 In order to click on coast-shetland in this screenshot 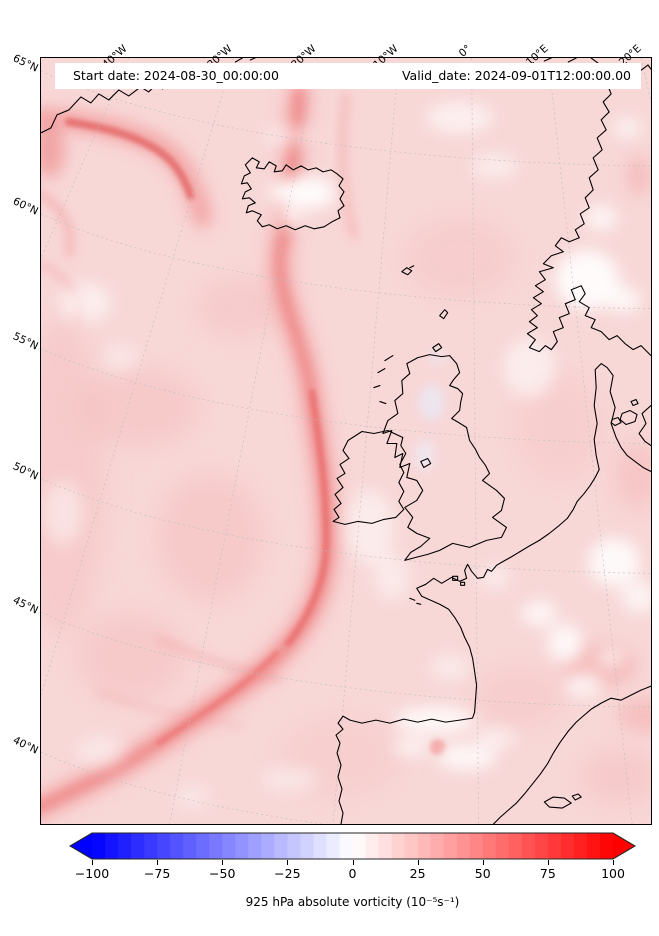, I will do `click(444, 314)`.